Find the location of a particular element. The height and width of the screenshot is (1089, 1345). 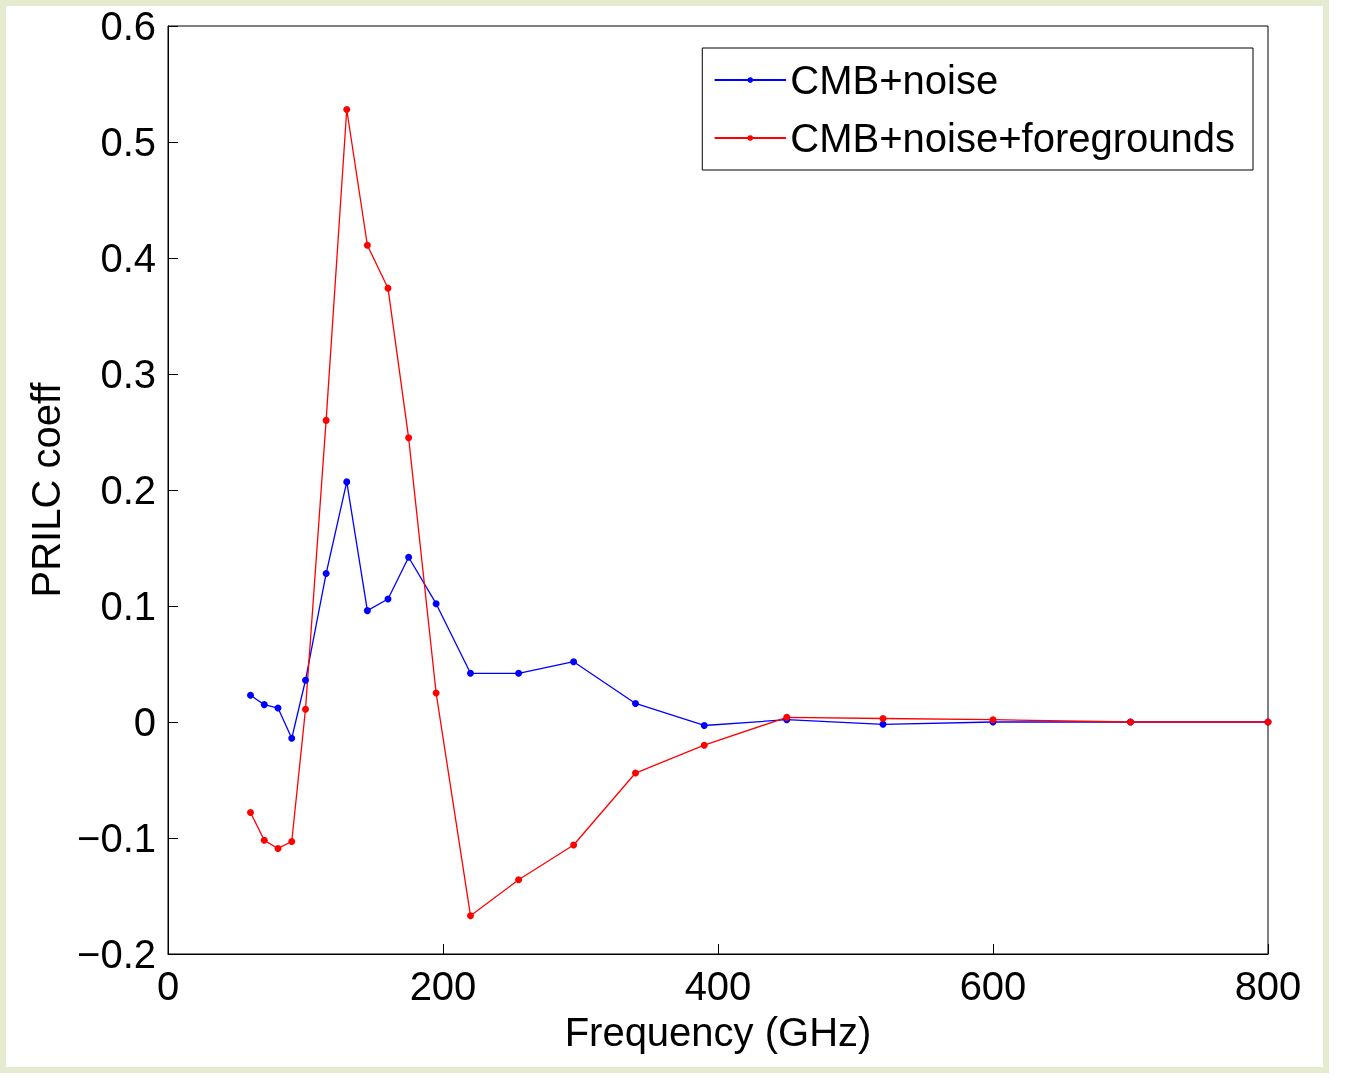

y-tick-label: 0.3 is located at coordinates (128, 374).